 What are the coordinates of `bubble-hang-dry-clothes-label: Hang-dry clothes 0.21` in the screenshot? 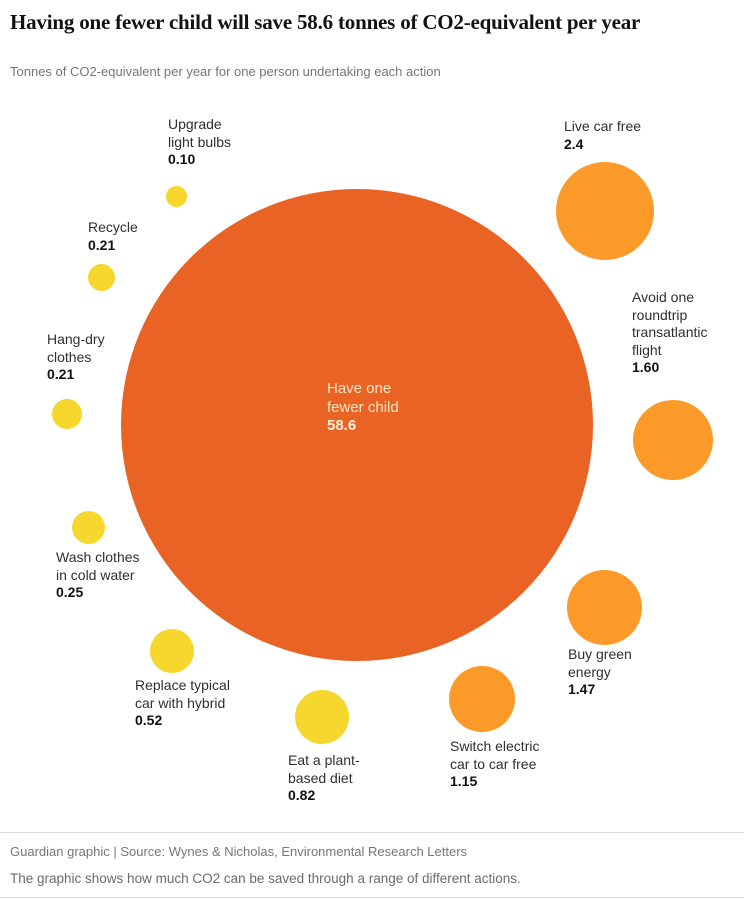 It's located at (76, 357).